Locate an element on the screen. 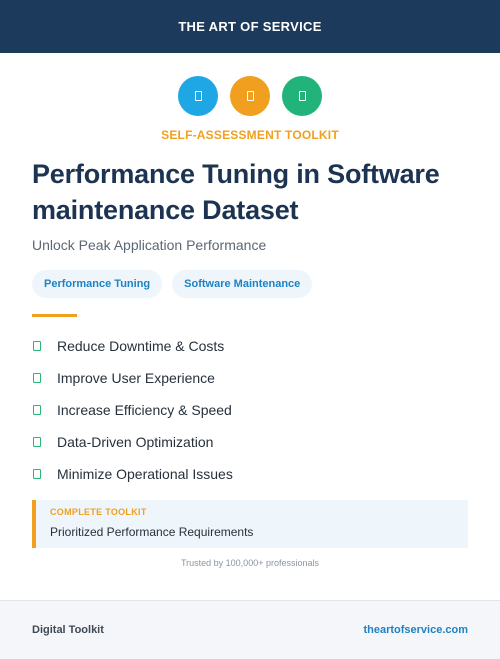 Image resolution: width=500 pixels, height=659 pixels. tag-performance-tuning: Performance Tuning is located at coordinates (97, 284).